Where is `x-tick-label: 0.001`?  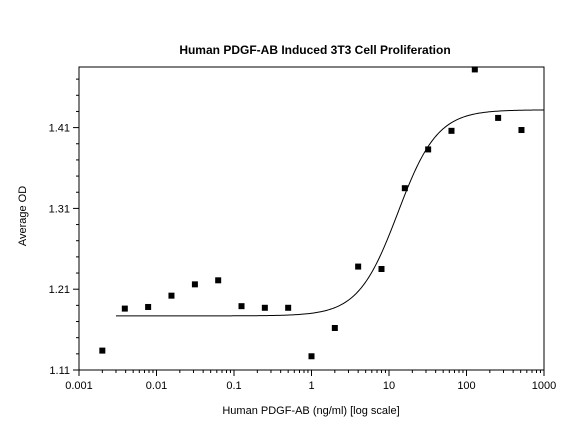
x-tick-label: 0.001 is located at coordinates (79, 386).